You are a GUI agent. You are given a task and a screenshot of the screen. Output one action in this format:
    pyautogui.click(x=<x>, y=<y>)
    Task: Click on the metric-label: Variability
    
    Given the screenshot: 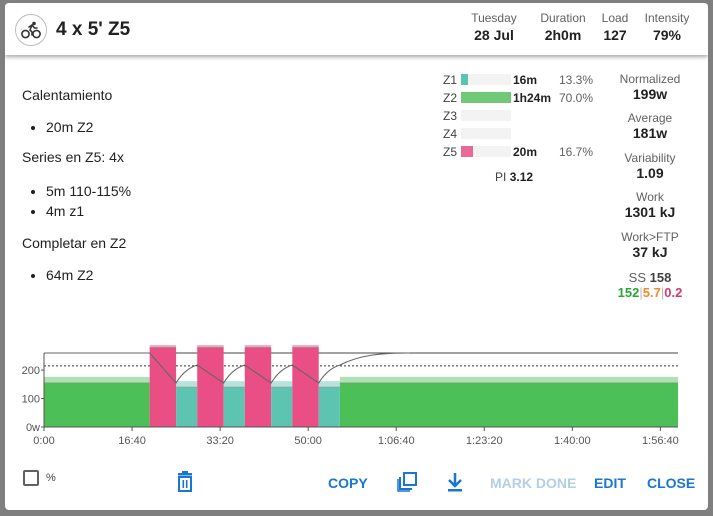 What is the action you would take?
    pyautogui.click(x=650, y=158)
    